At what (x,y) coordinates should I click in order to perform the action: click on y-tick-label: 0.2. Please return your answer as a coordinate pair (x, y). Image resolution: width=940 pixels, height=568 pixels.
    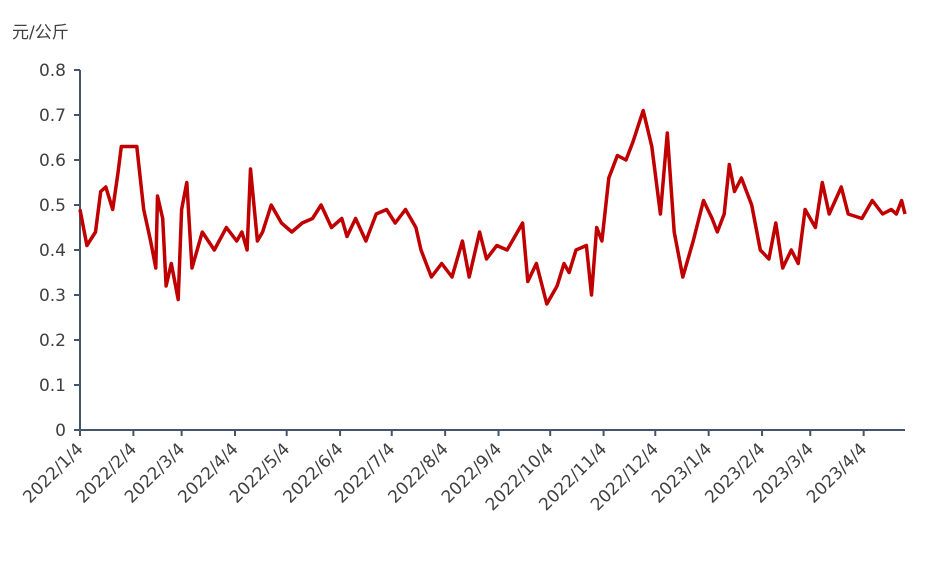
    Looking at the image, I should click on (52, 341).